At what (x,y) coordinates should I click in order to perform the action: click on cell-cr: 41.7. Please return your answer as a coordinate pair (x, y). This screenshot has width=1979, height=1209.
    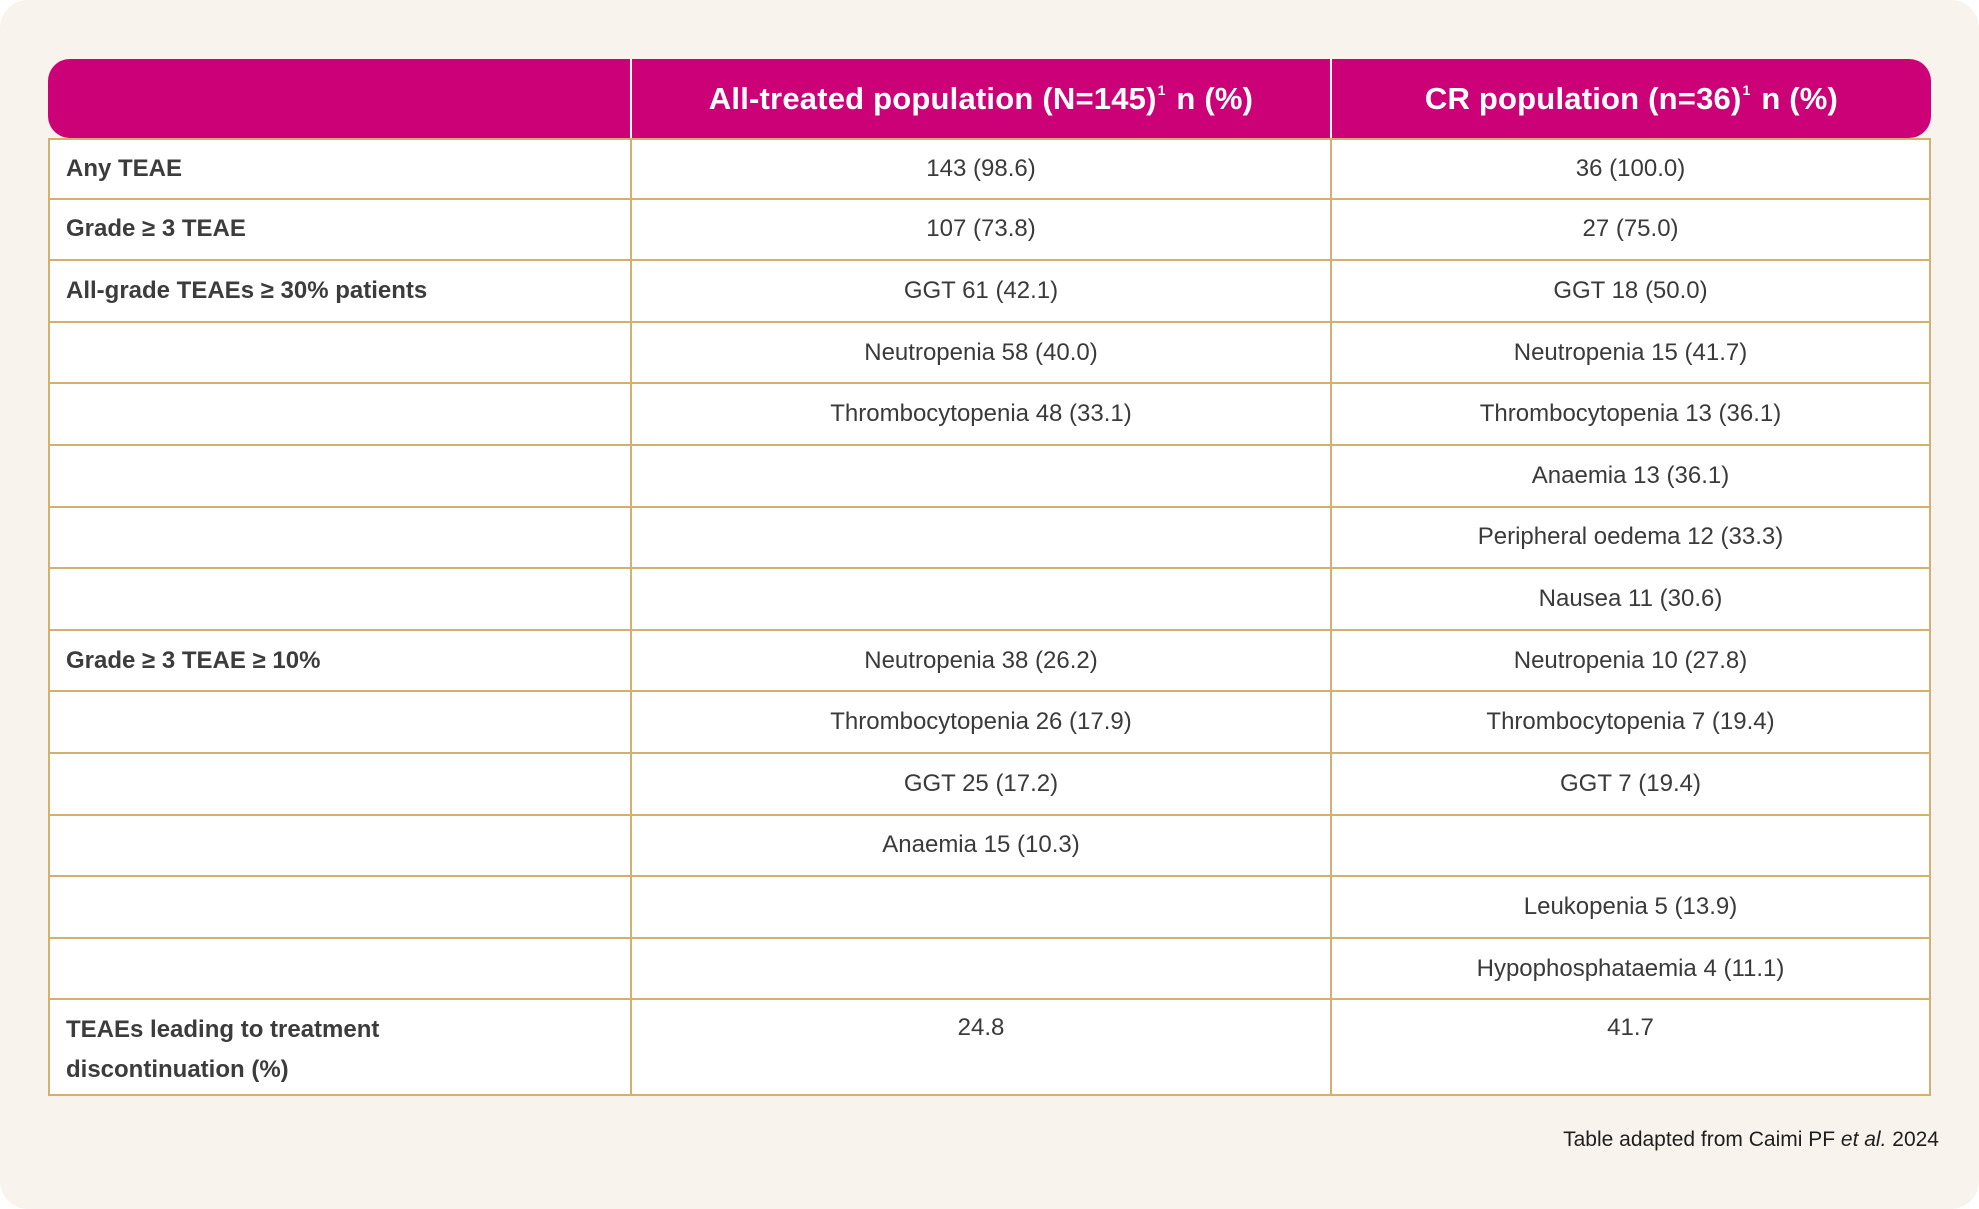
    Looking at the image, I should click on (1631, 1048).